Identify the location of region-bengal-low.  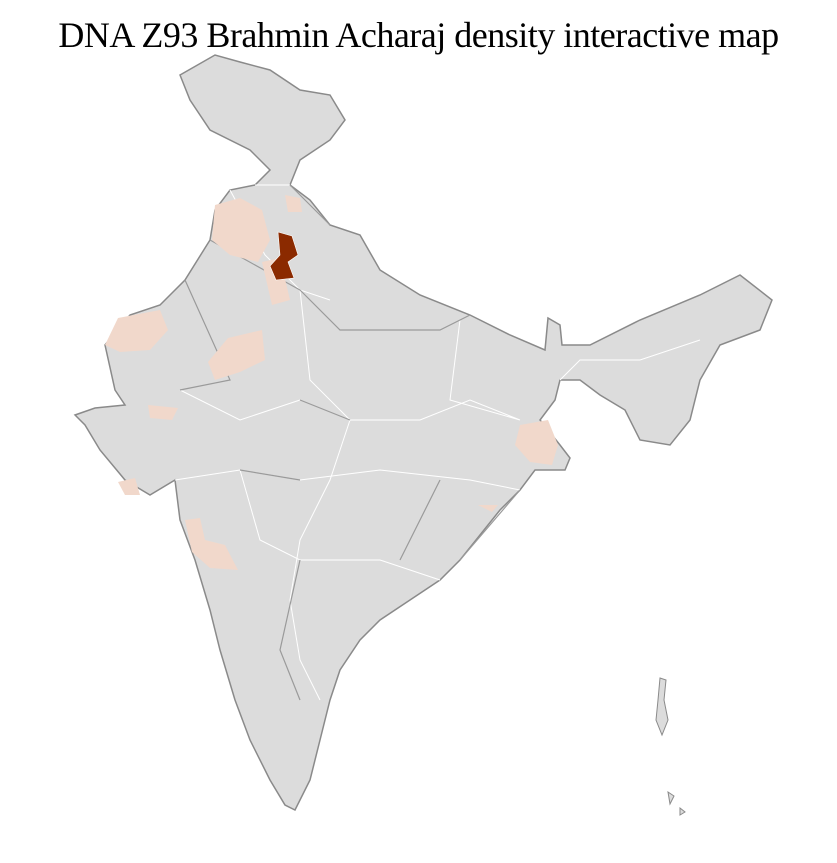
(536, 442).